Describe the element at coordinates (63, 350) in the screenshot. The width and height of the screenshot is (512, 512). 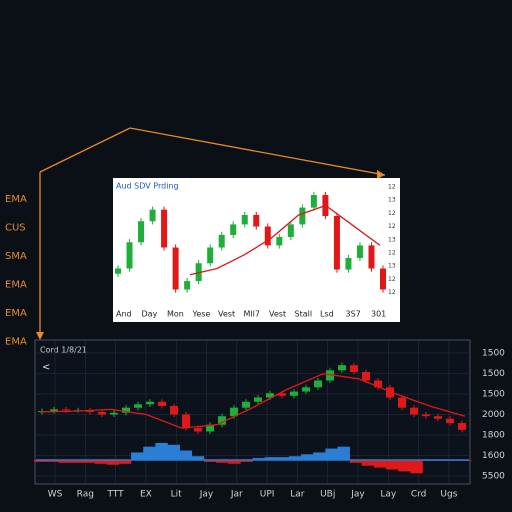
I see `main-title: Cord 1/8/21` at that location.